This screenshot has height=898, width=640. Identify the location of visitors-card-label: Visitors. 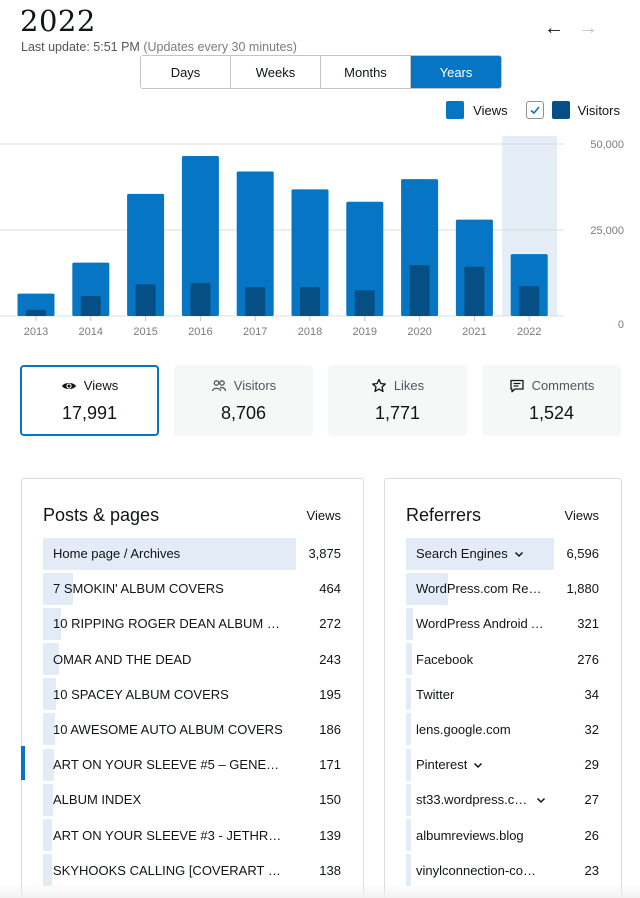
(243, 386).